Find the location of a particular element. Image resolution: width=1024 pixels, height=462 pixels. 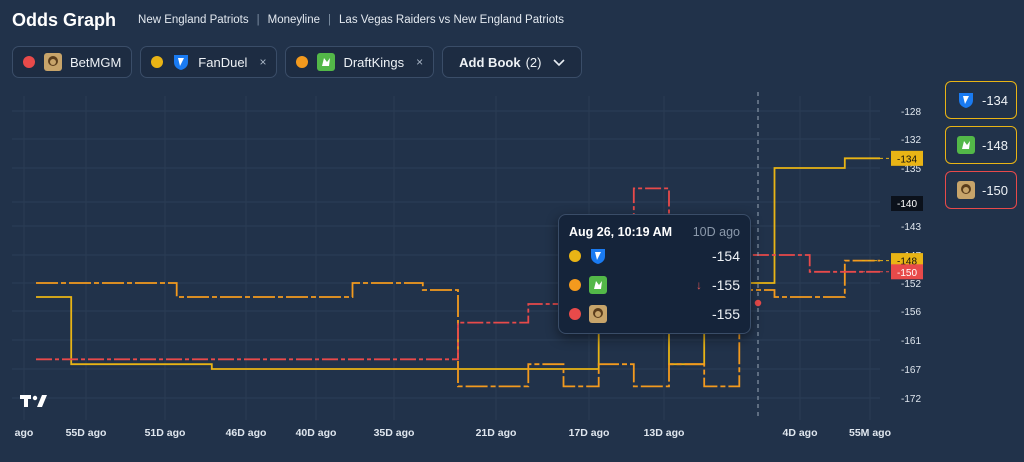

add-book-button: Add Book (2) is located at coordinates (512, 62).